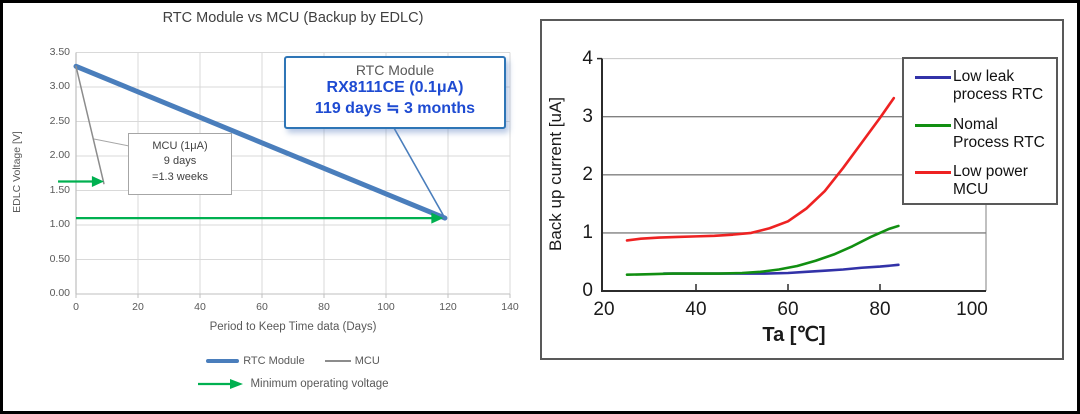 This screenshot has width=1080, height=414. I want to click on rtc-callout-part-number: RX8111CE (0.1μA), so click(395, 87).